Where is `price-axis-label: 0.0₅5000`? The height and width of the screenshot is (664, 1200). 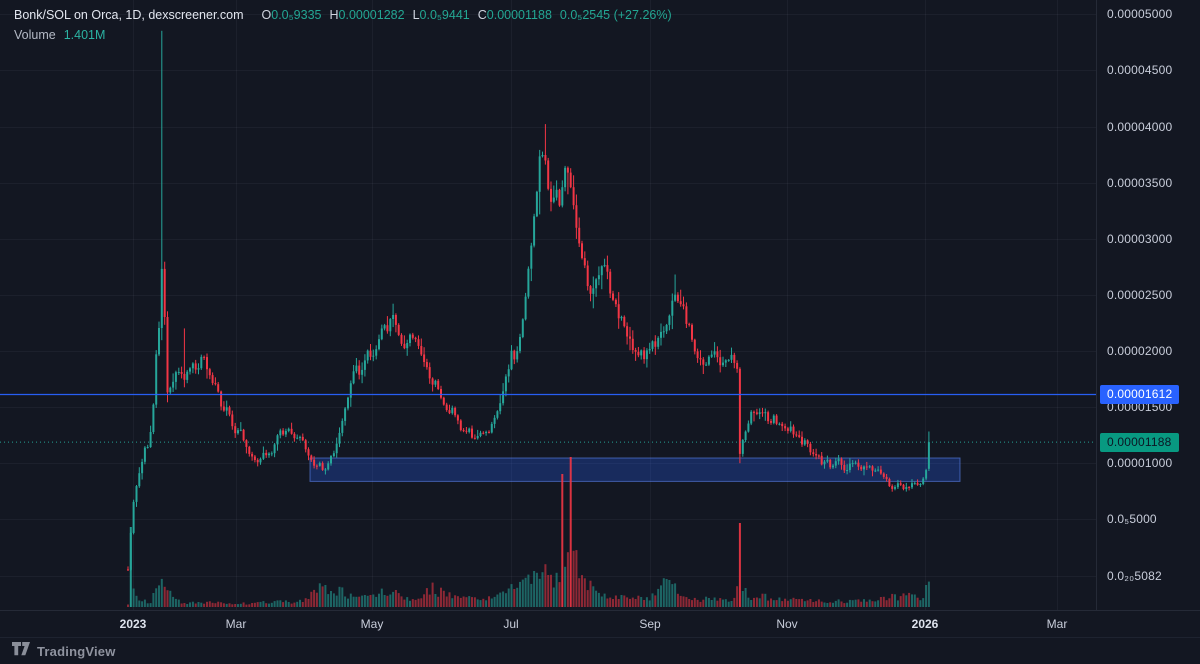 price-axis-label: 0.0₅5000 is located at coordinates (1132, 519).